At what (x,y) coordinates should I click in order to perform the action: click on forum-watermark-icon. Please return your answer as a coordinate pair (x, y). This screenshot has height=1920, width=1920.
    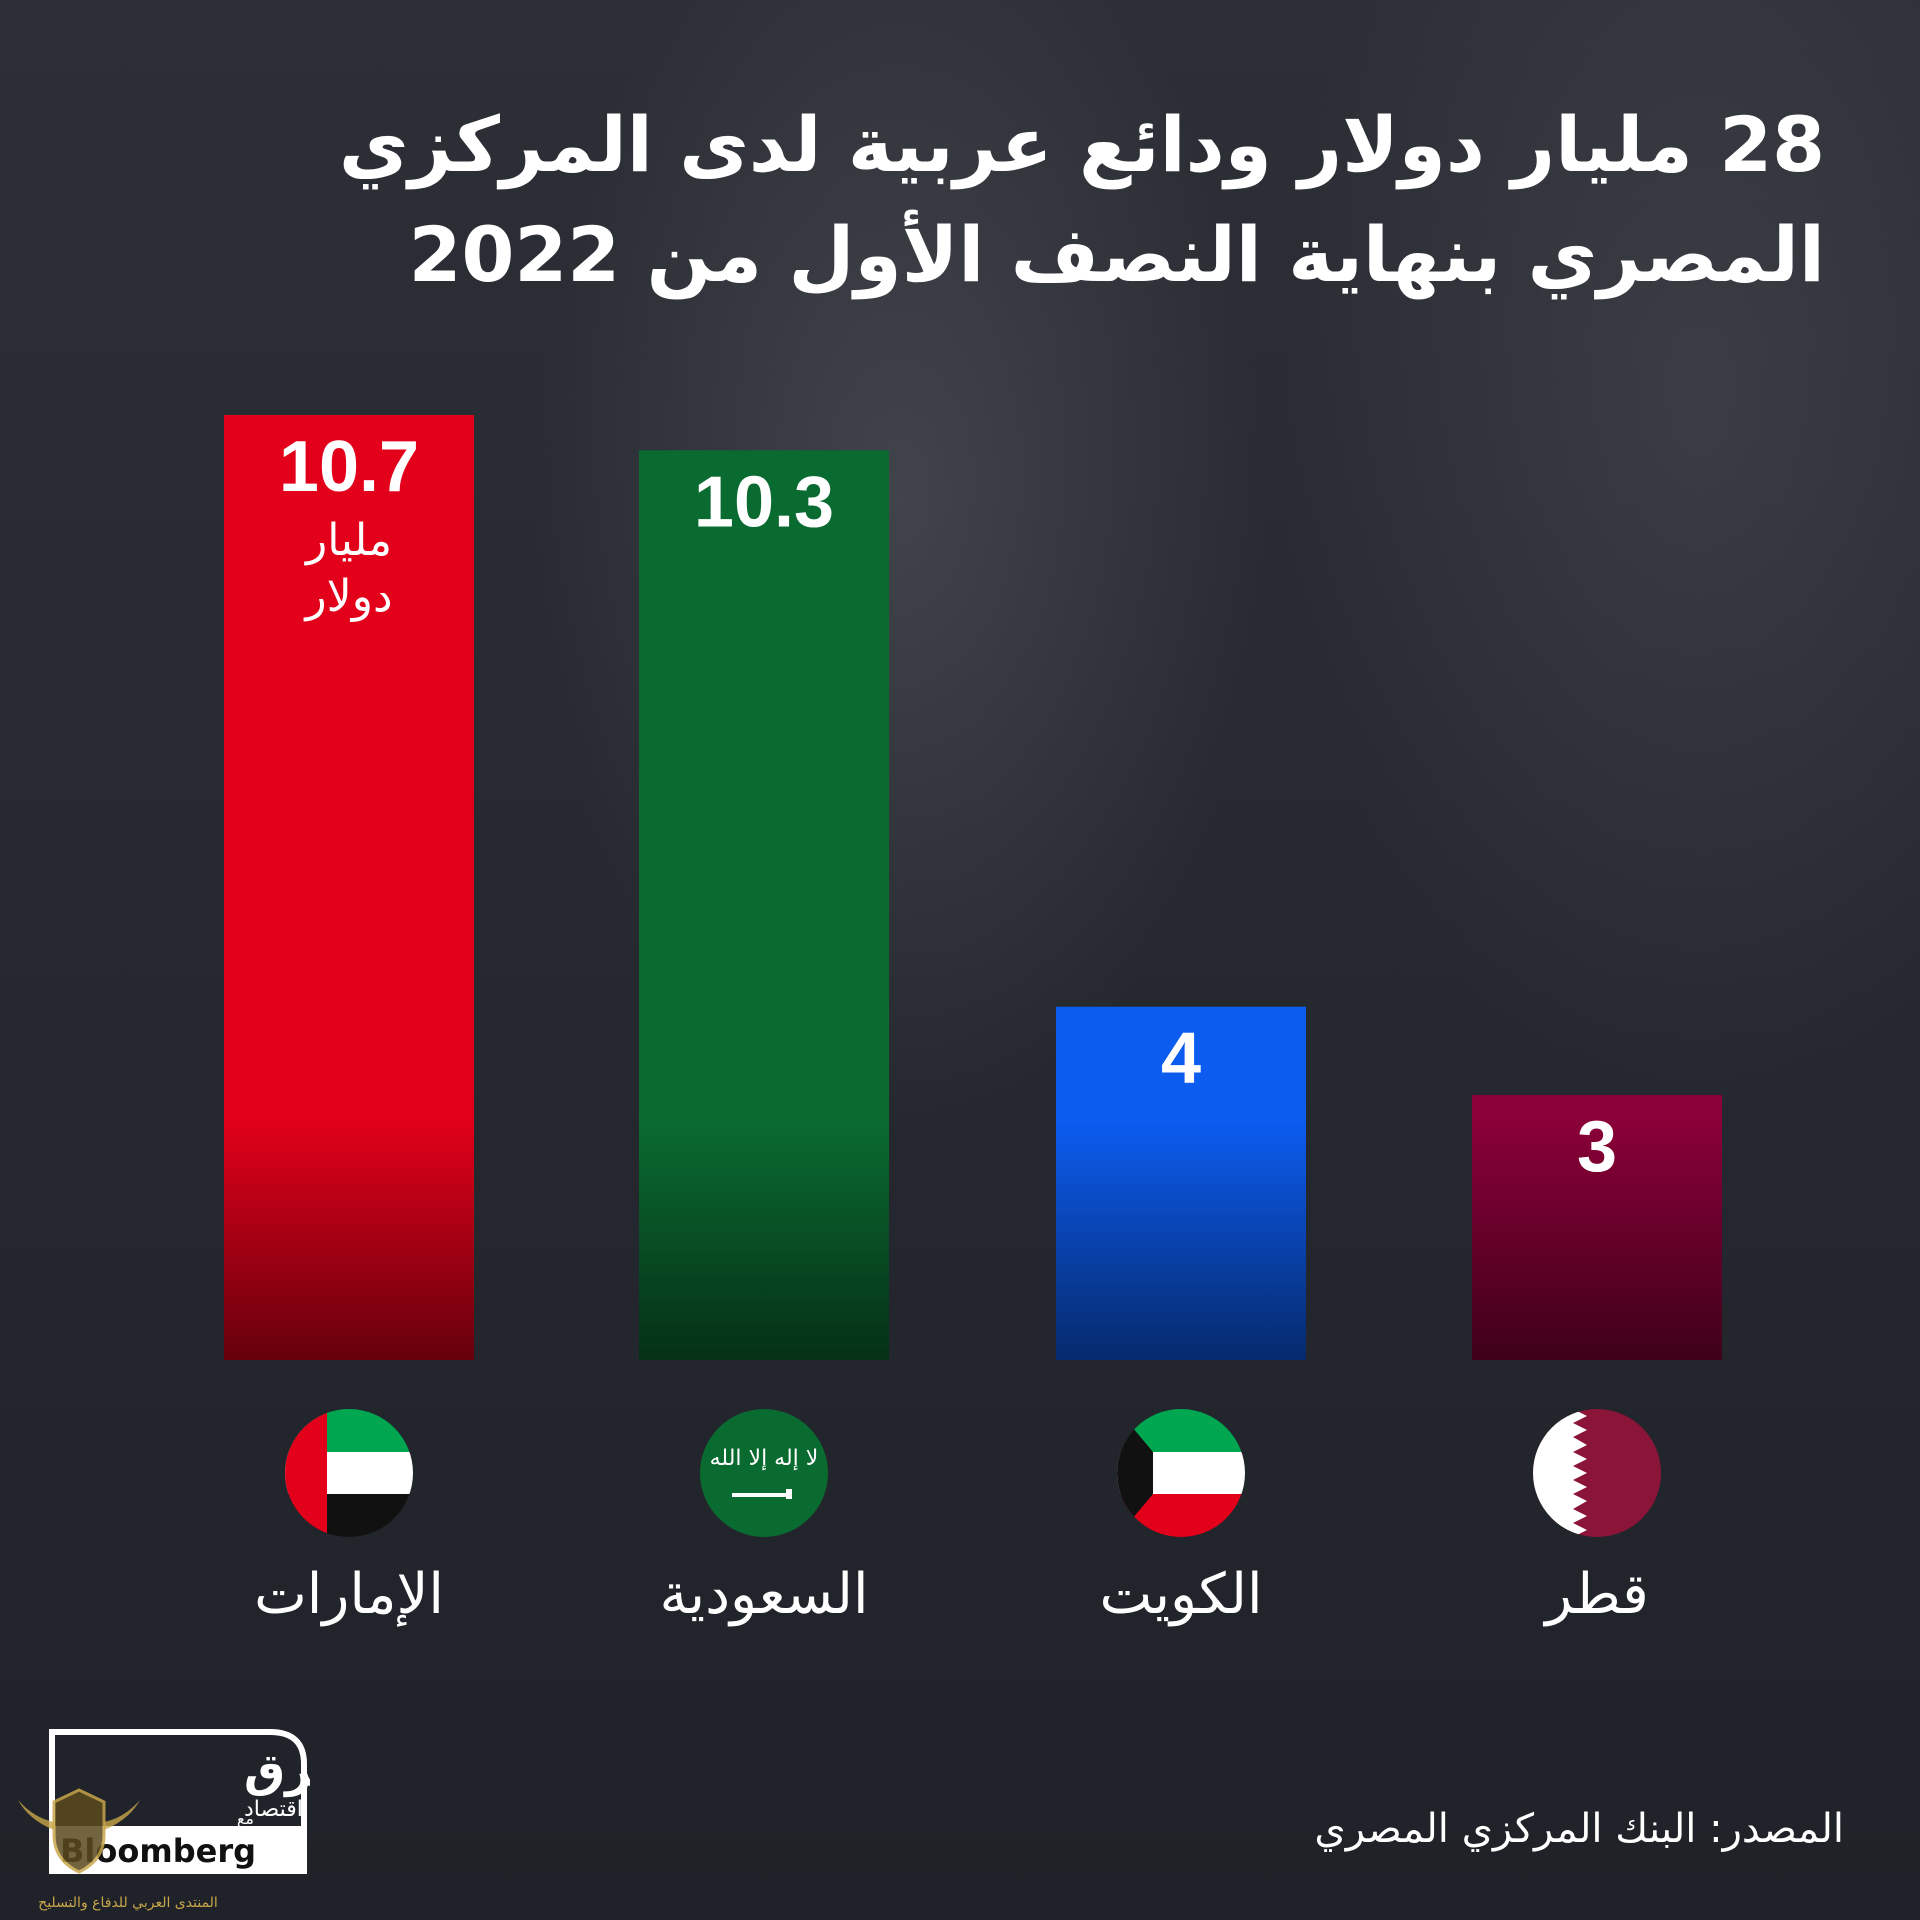
    Looking at the image, I should click on (79, 1831).